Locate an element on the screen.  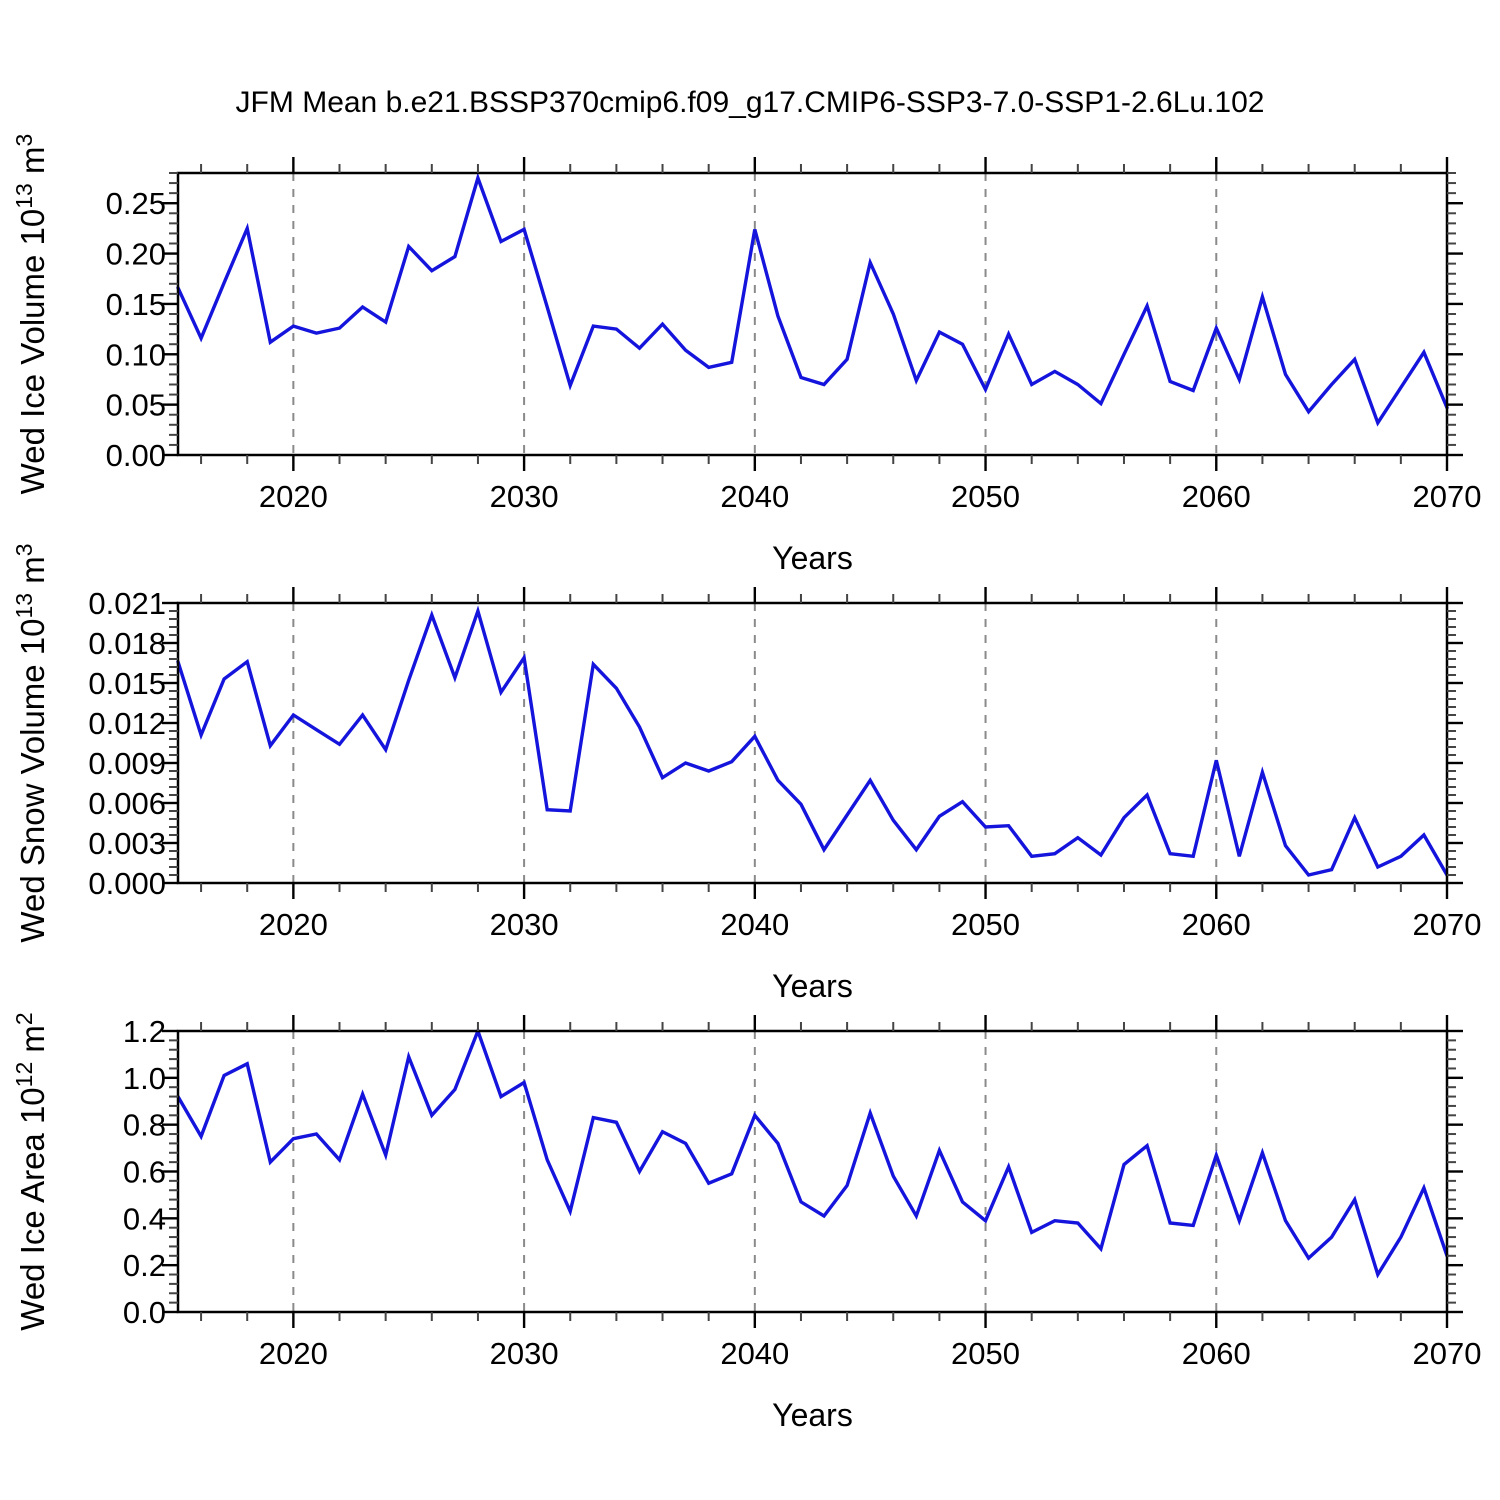
y-tick-label: 0.00 is located at coordinates (136, 455).